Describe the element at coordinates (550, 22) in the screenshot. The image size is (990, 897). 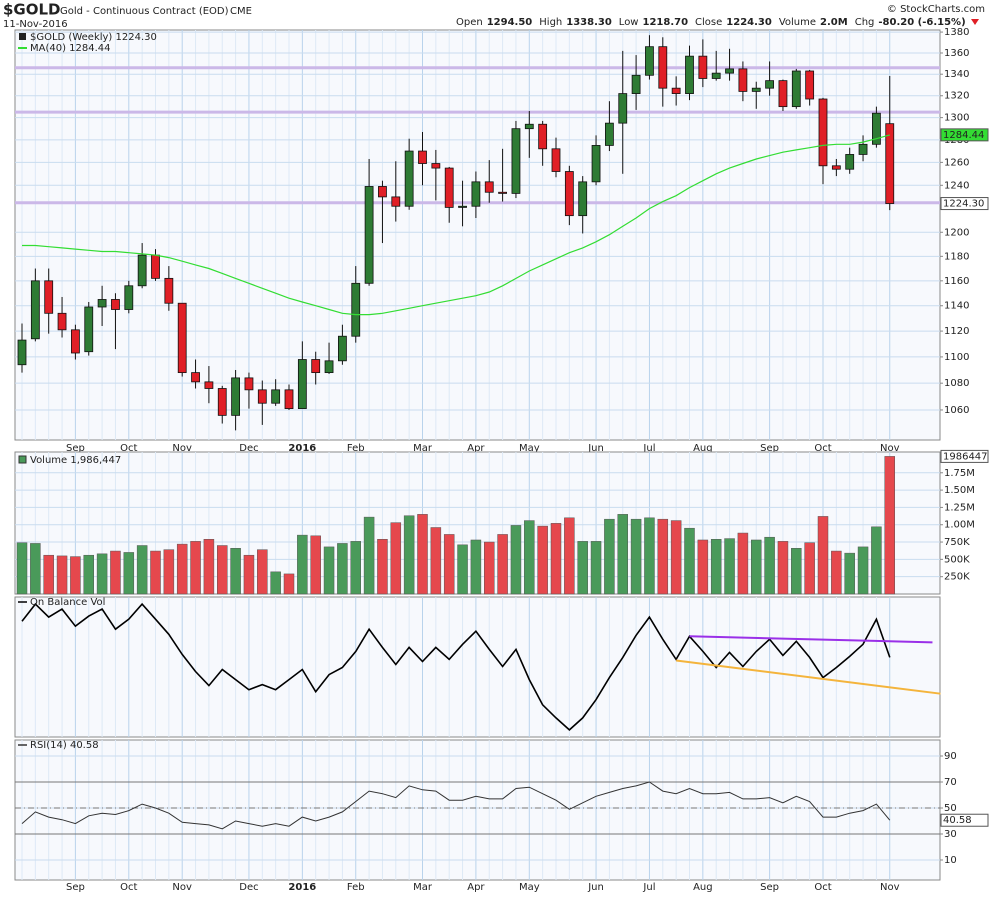
I see `quote-label: High` at that location.